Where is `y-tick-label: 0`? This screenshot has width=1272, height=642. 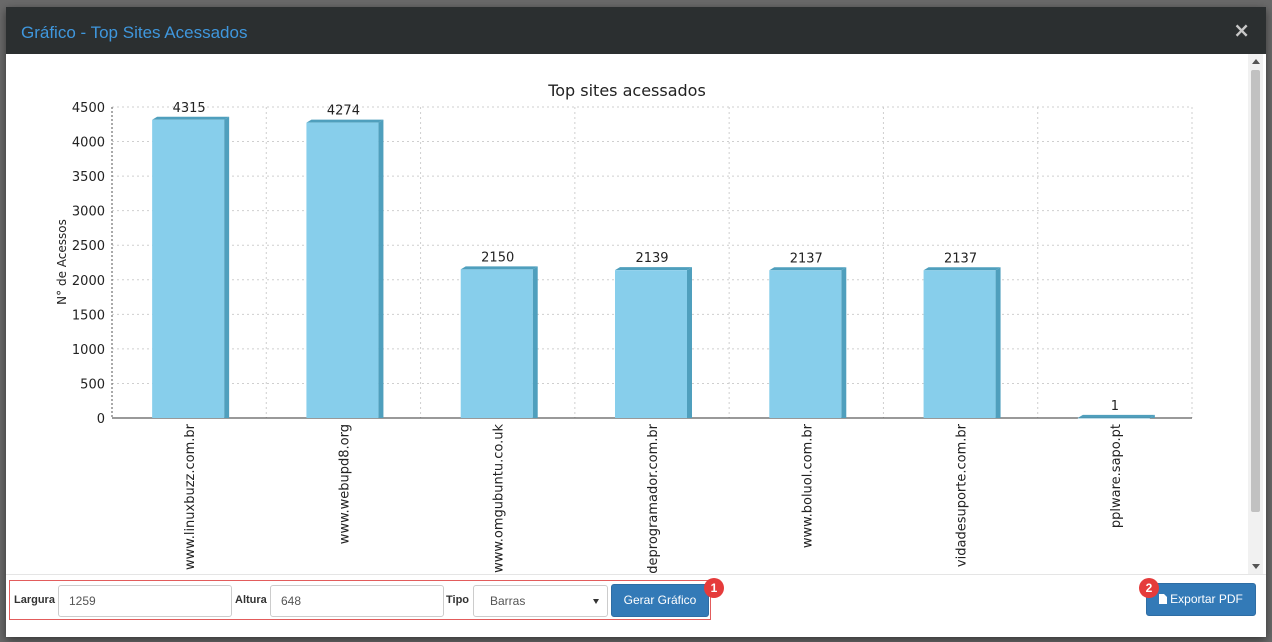
y-tick-label: 0 is located at coordinates (101, 419).